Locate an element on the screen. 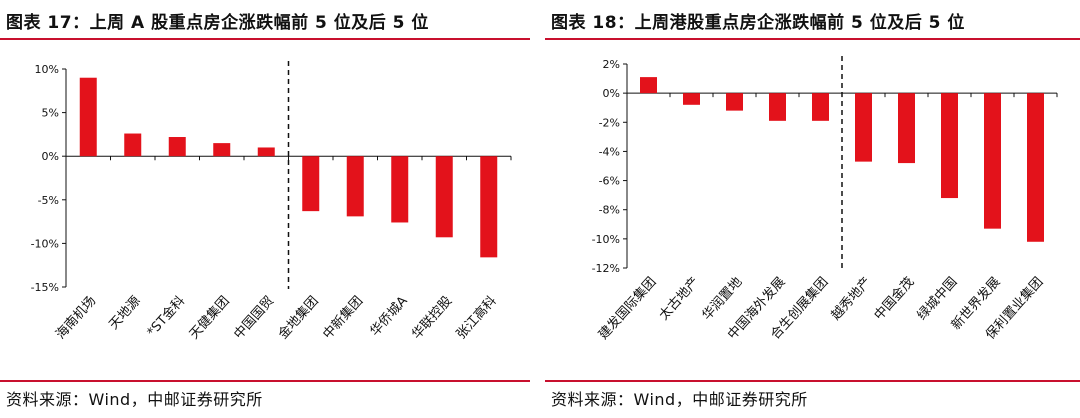 The height and width of the screenshot is (418, 1080). category-label: 中国国贸 is located at coordinates (254, 318).